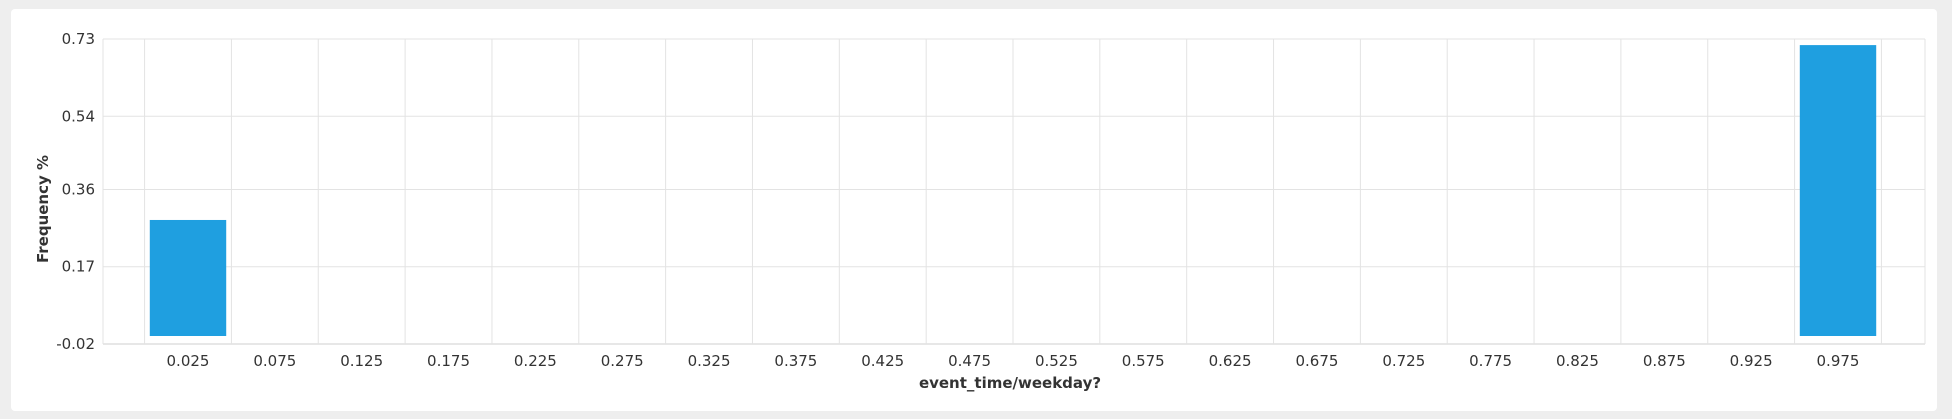 The height and width of the screenshot is (419, 1952). What do you see at coordinates (1490, 361) in the screenshot?
I see `x-tick-label: 0.775` at bounding box center [1490, 361].